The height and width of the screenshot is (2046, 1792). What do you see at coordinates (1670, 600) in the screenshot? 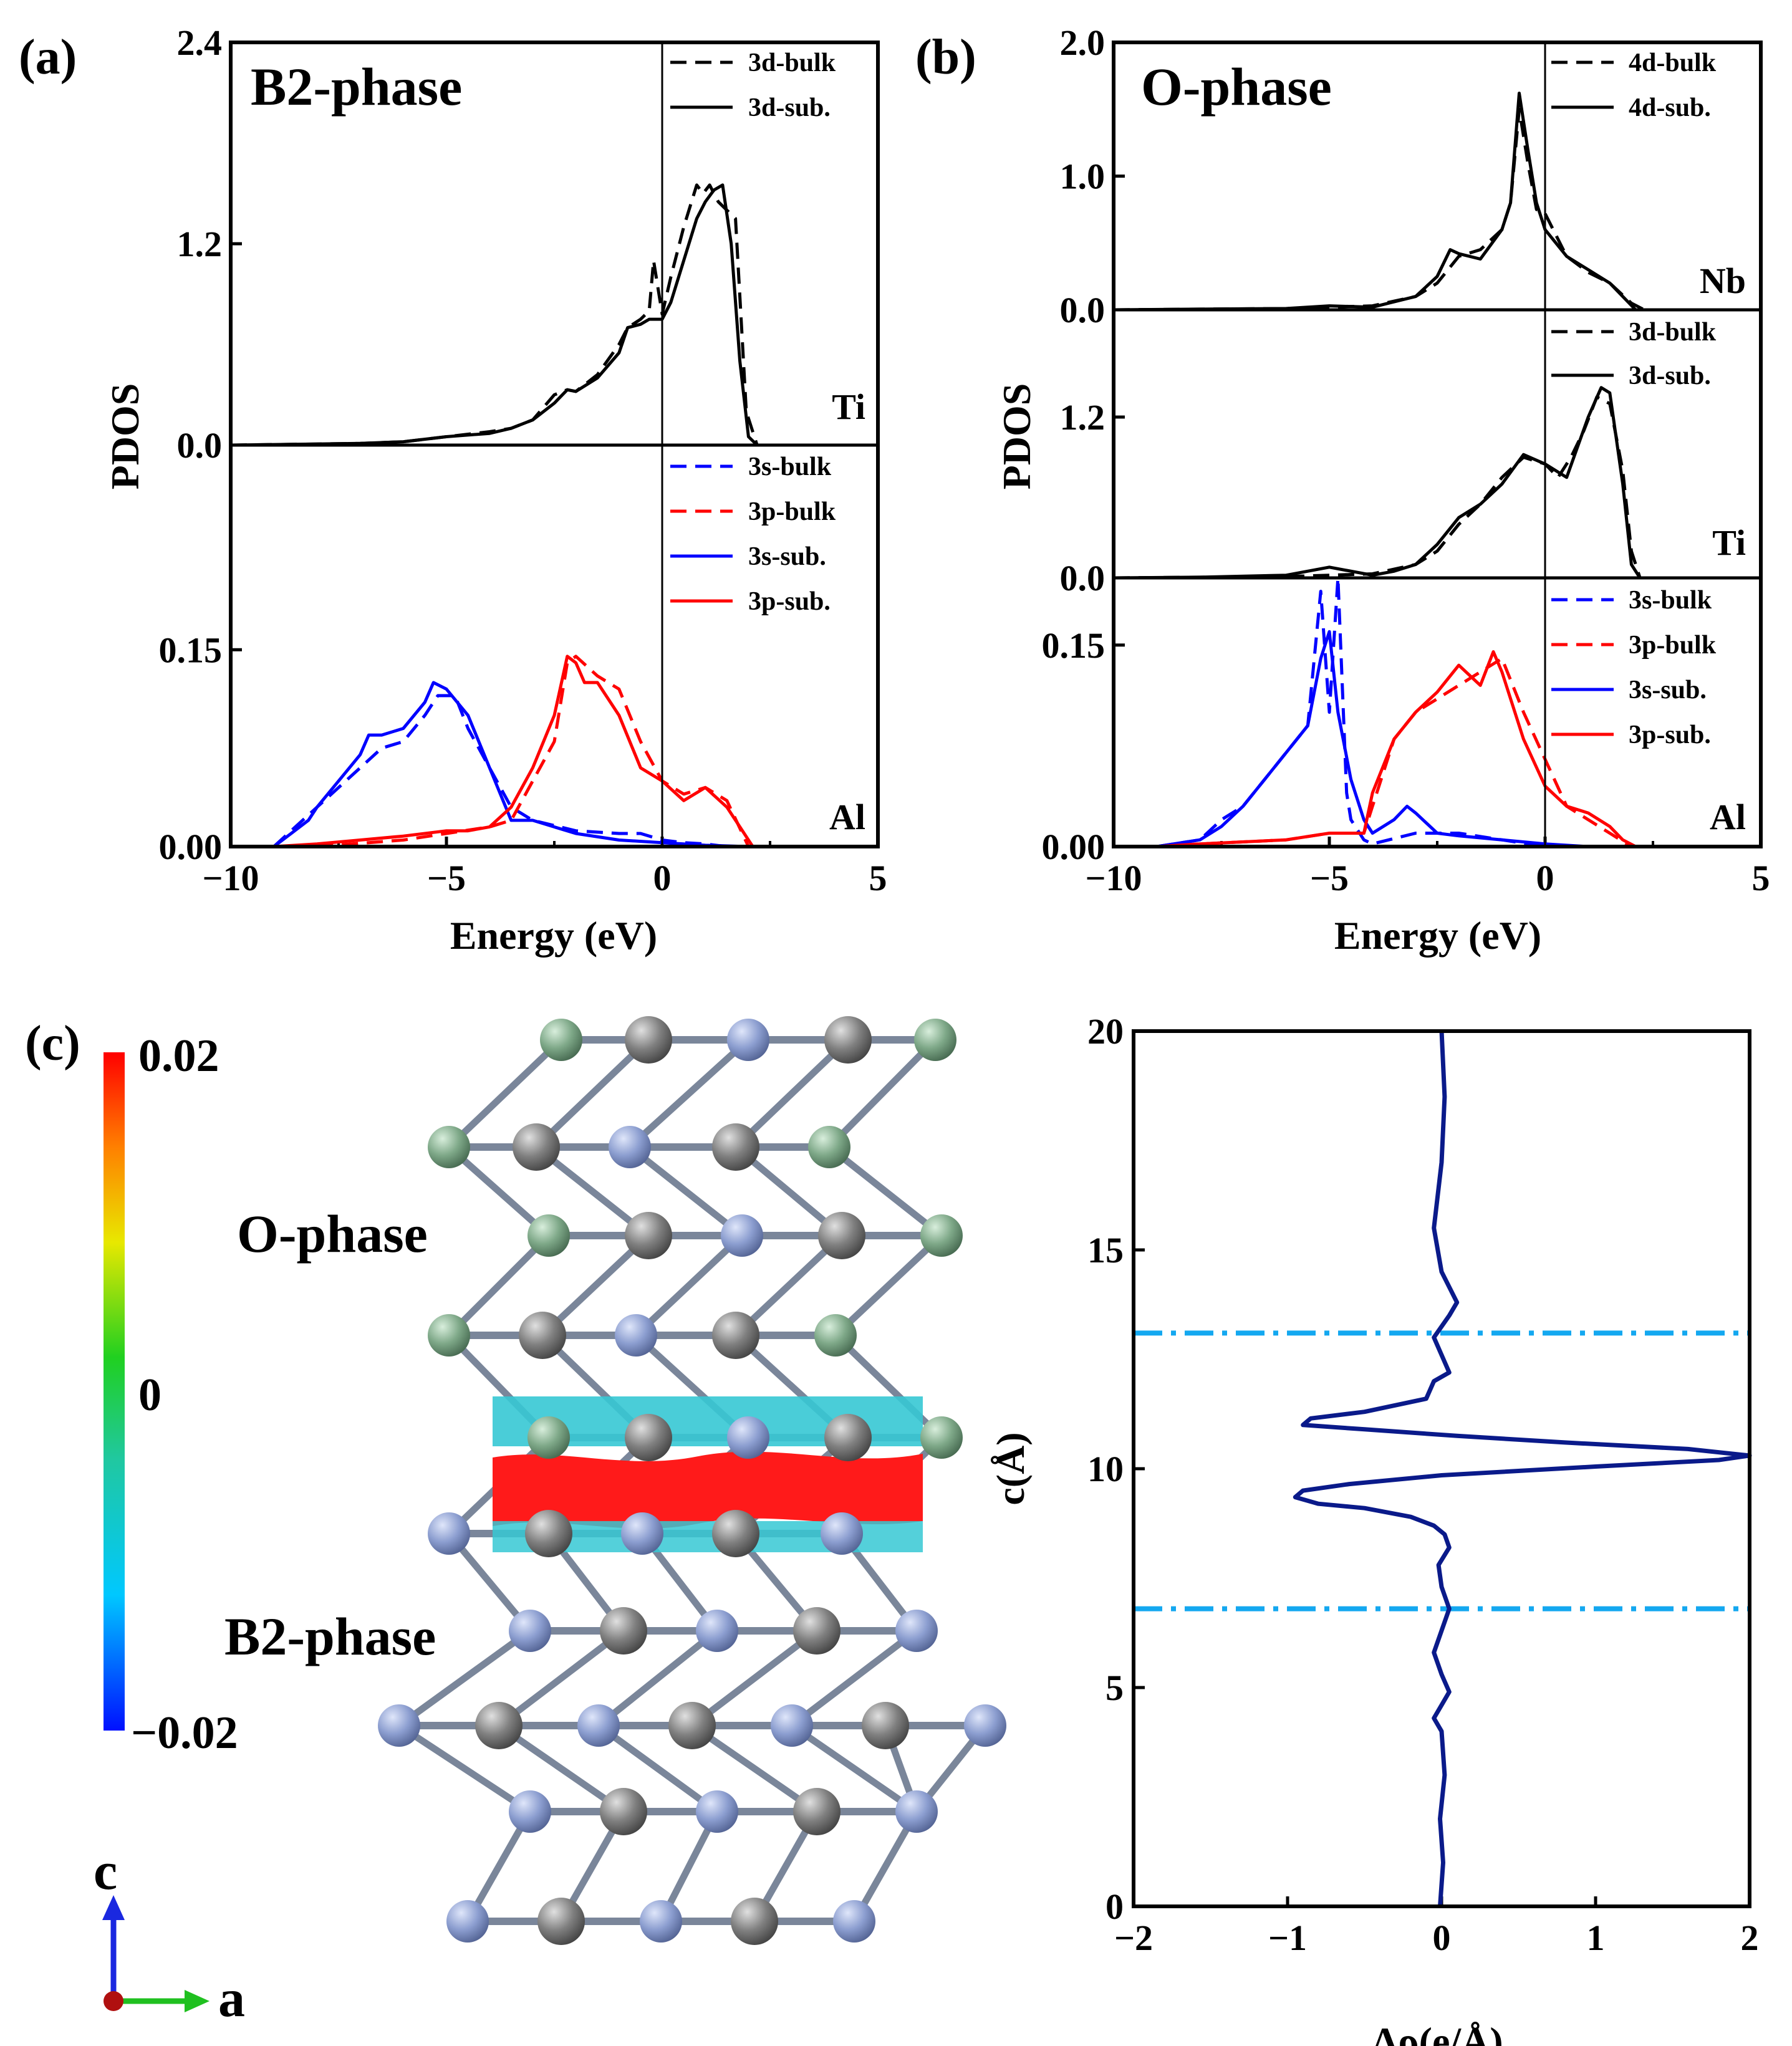
I see `legend-label: 3s-bulk` at bounding box center [1670, 600].